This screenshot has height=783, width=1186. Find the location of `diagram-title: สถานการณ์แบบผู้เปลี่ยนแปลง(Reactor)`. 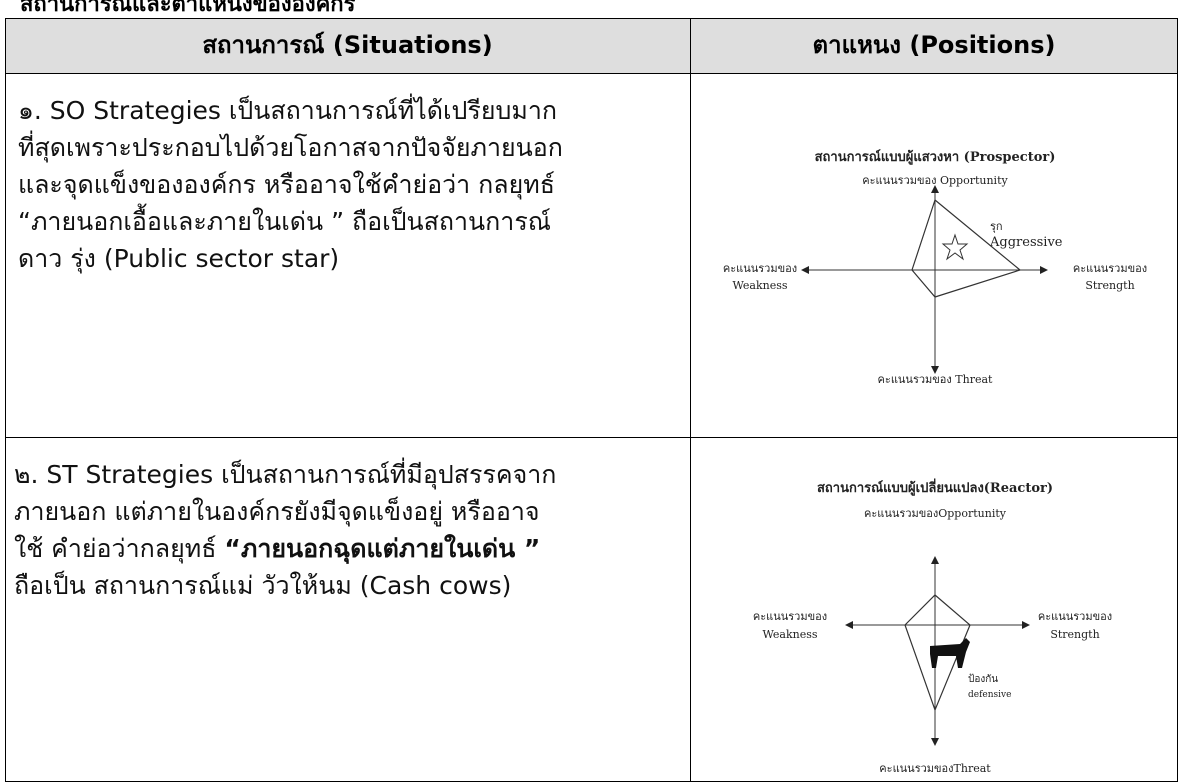

diagram-title: สถานการณ์แบบผู้เปลี่ยนแปลง(Reactor) is located at coordinates (935, 487).